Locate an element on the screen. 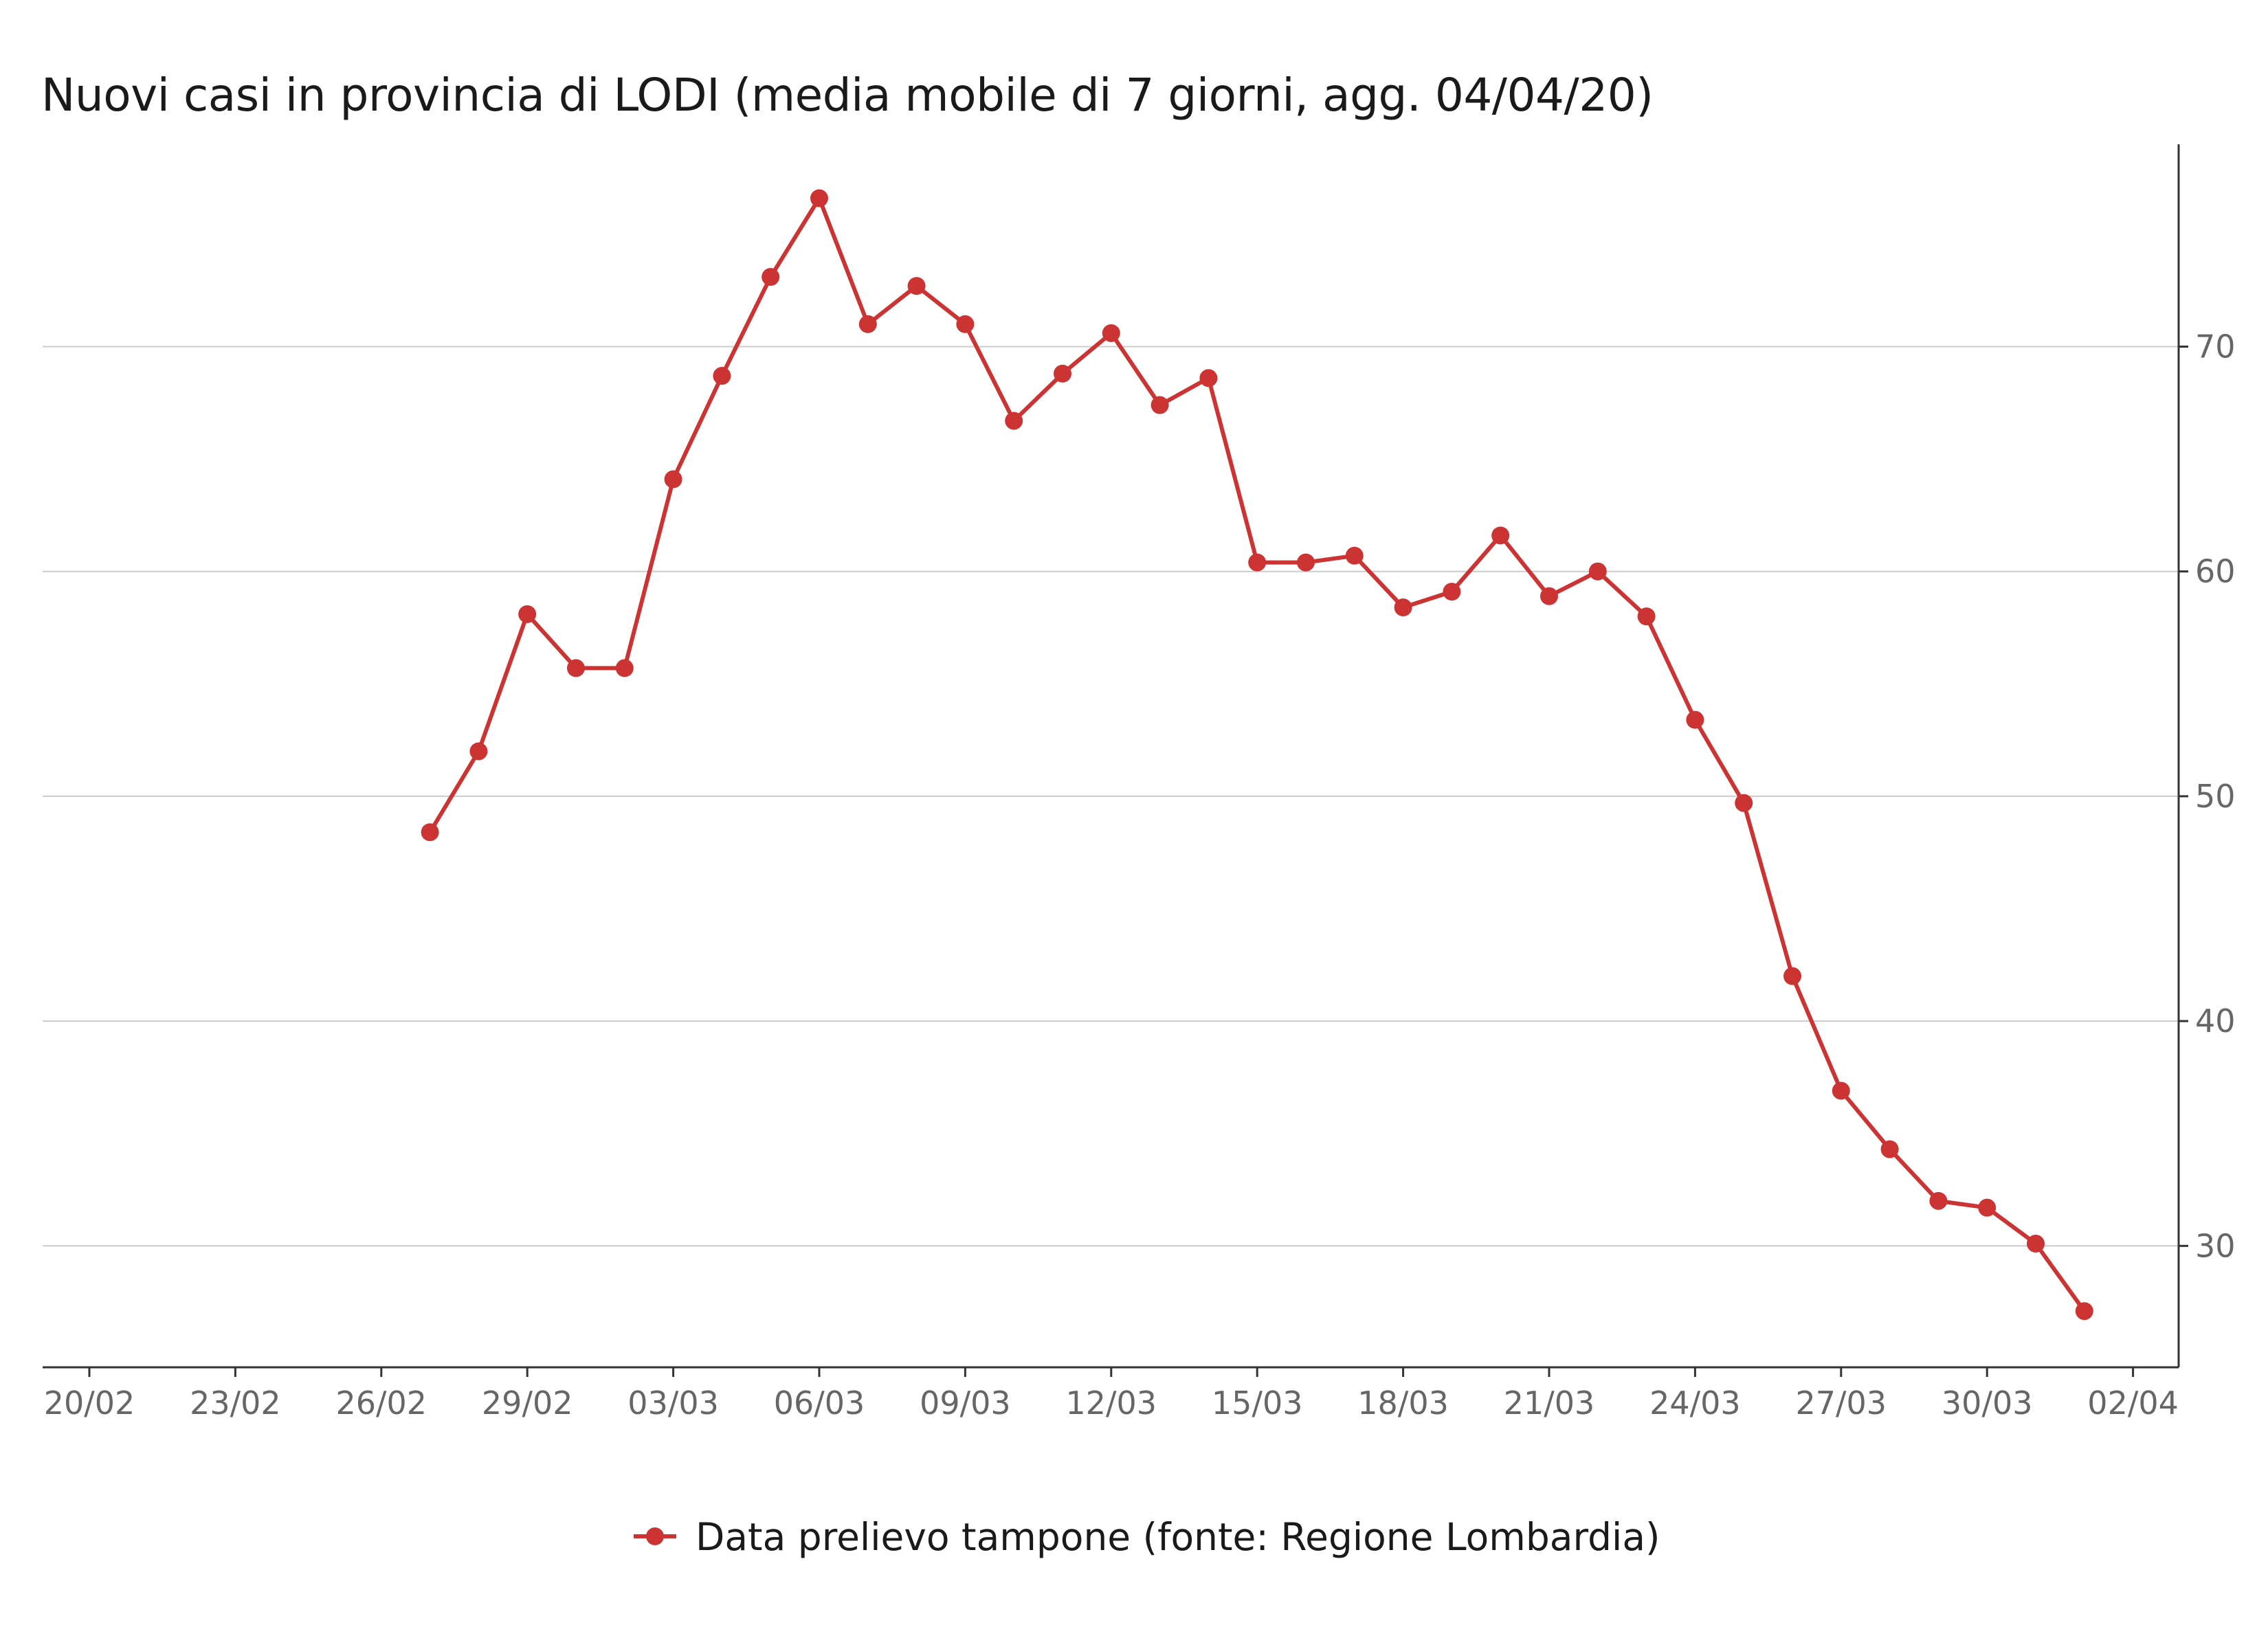  x-tick-label: 30/03 is located at coordinates (1987, 1403).